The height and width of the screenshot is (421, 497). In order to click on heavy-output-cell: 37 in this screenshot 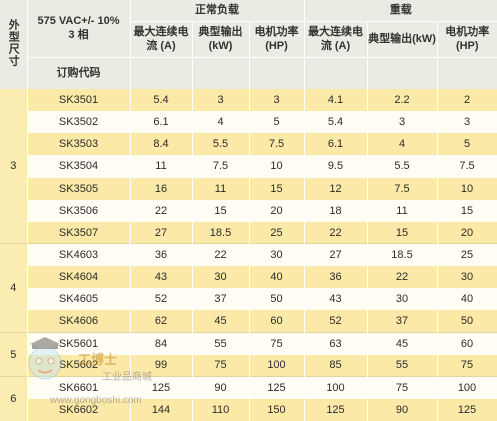, I will do `click(402, 321)`.